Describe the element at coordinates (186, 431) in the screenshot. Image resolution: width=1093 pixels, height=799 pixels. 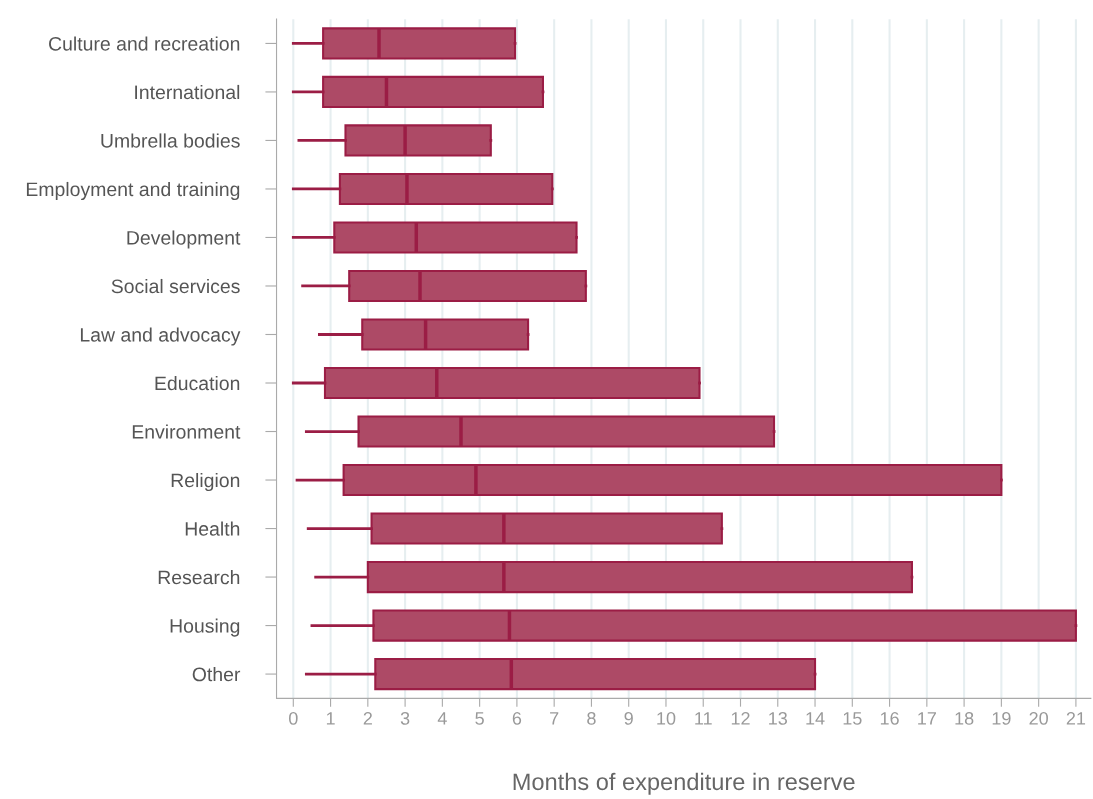
I see `y-tick-label: Environment` at that location.